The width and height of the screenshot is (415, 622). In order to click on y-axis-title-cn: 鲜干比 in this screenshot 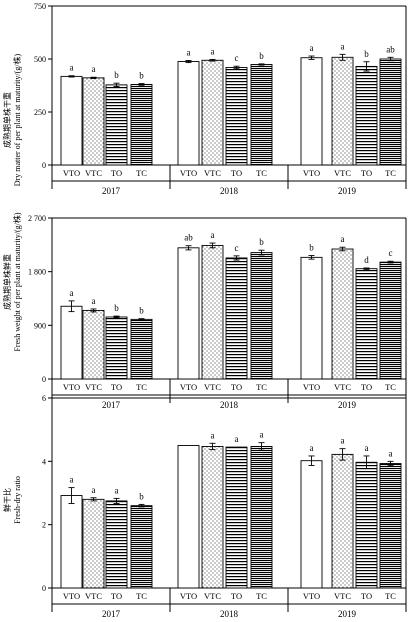, I will do `click(7, 500)`.